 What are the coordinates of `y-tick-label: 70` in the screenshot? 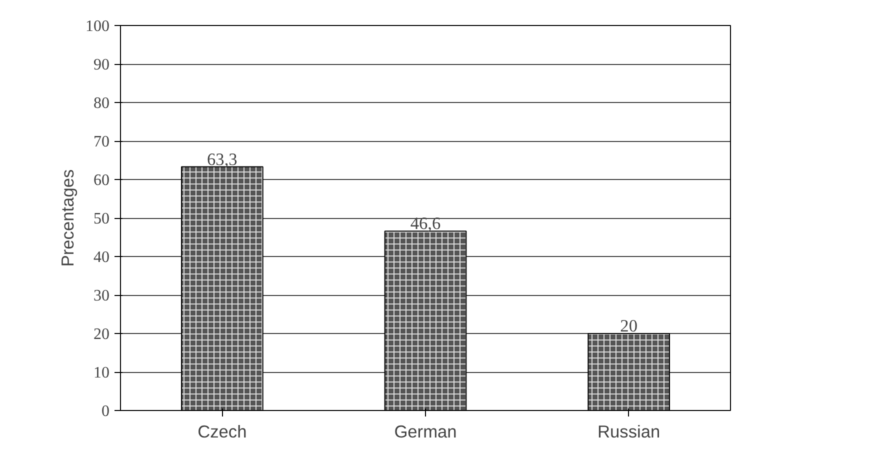 It's located at (102, 142).